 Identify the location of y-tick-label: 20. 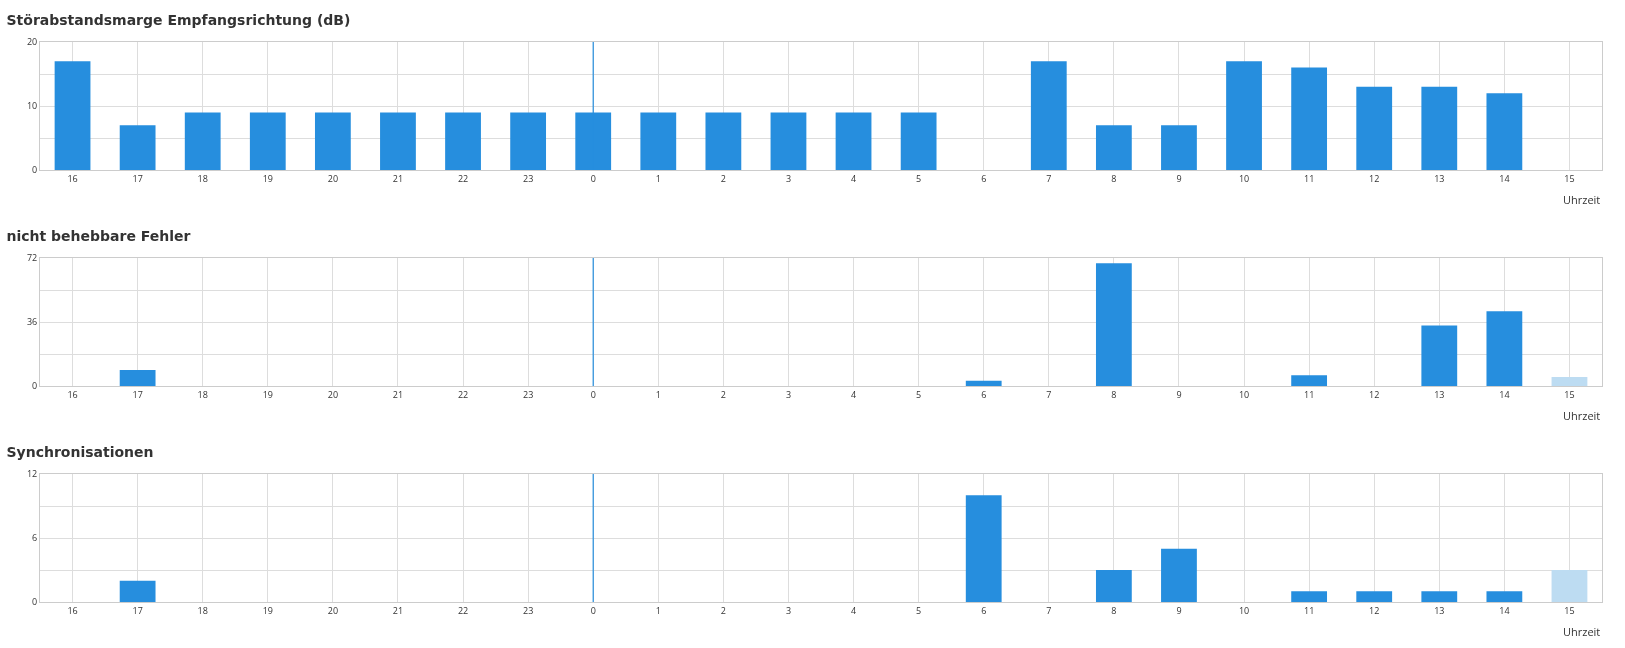
(32, 42).